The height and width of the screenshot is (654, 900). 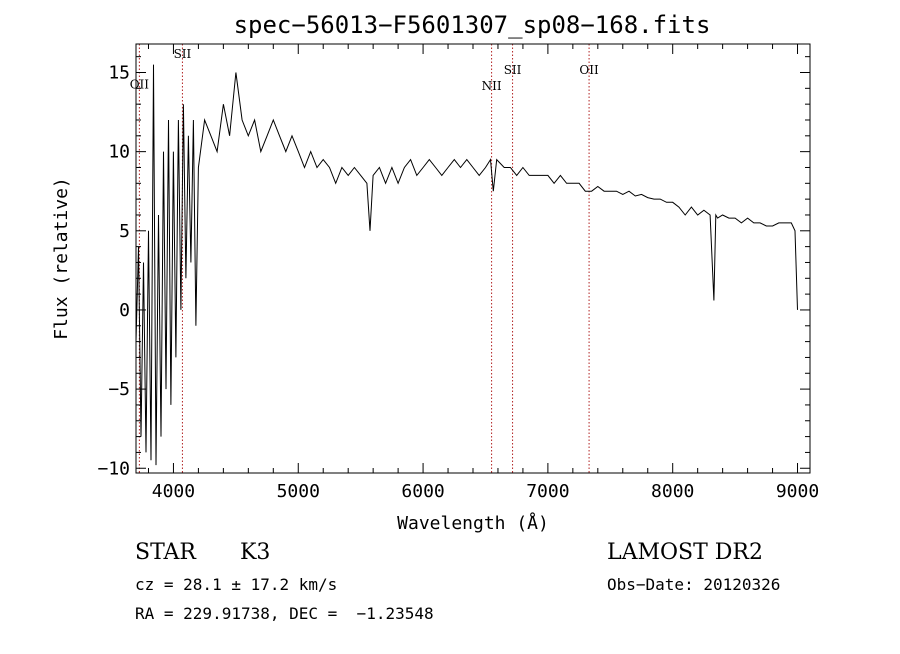 What do you see at coordinates (298, 491) in the screenshot?
I see `x-tick-label: 5000` at bounding box center [298, 491].